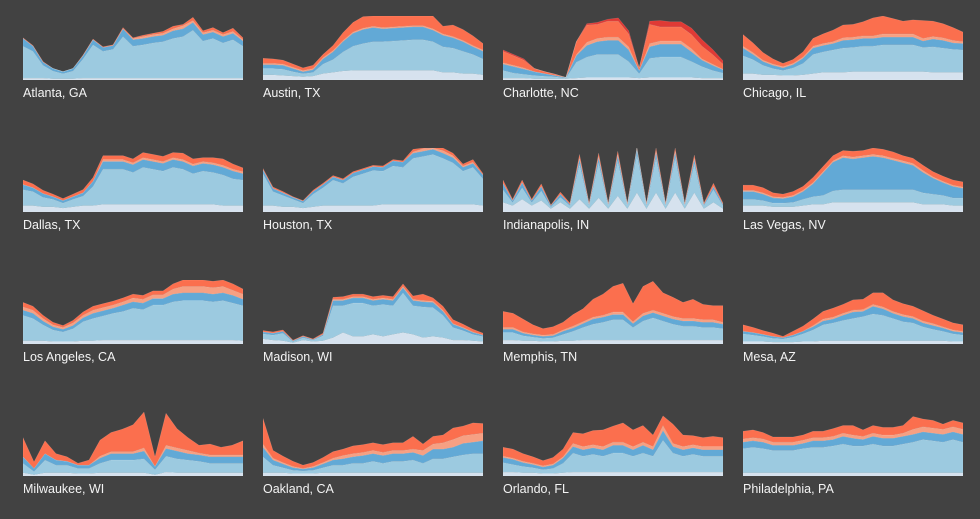 The height and width of the screenshot is (519, 980). What do you see at coordinates (292, 93) in the screenshot?
I see `city-label: Austin, TX` at bounding box center [292, 93].